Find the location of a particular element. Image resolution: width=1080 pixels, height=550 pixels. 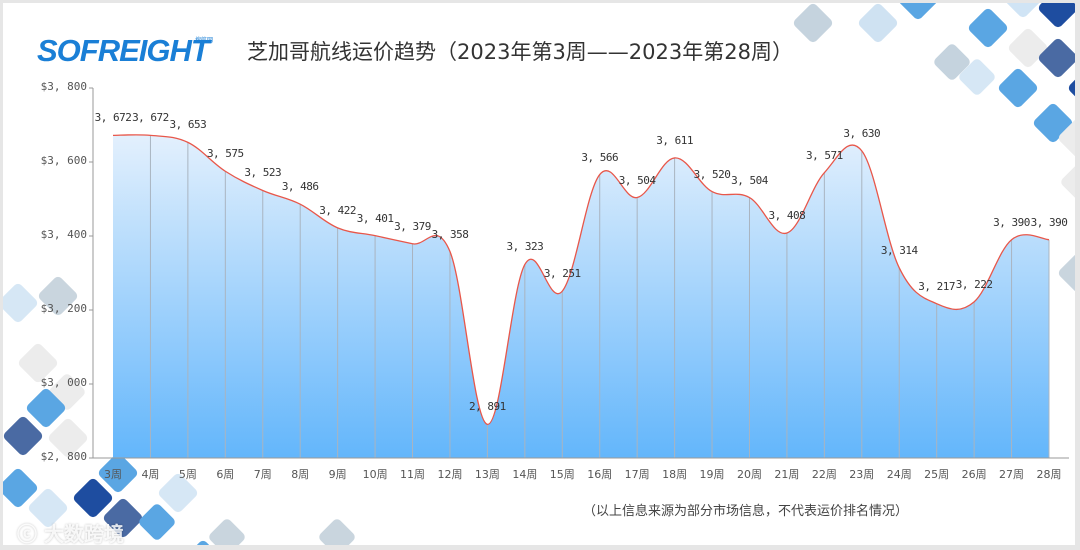

x-tick-label: 4周 is located at coordinates (150, 474).